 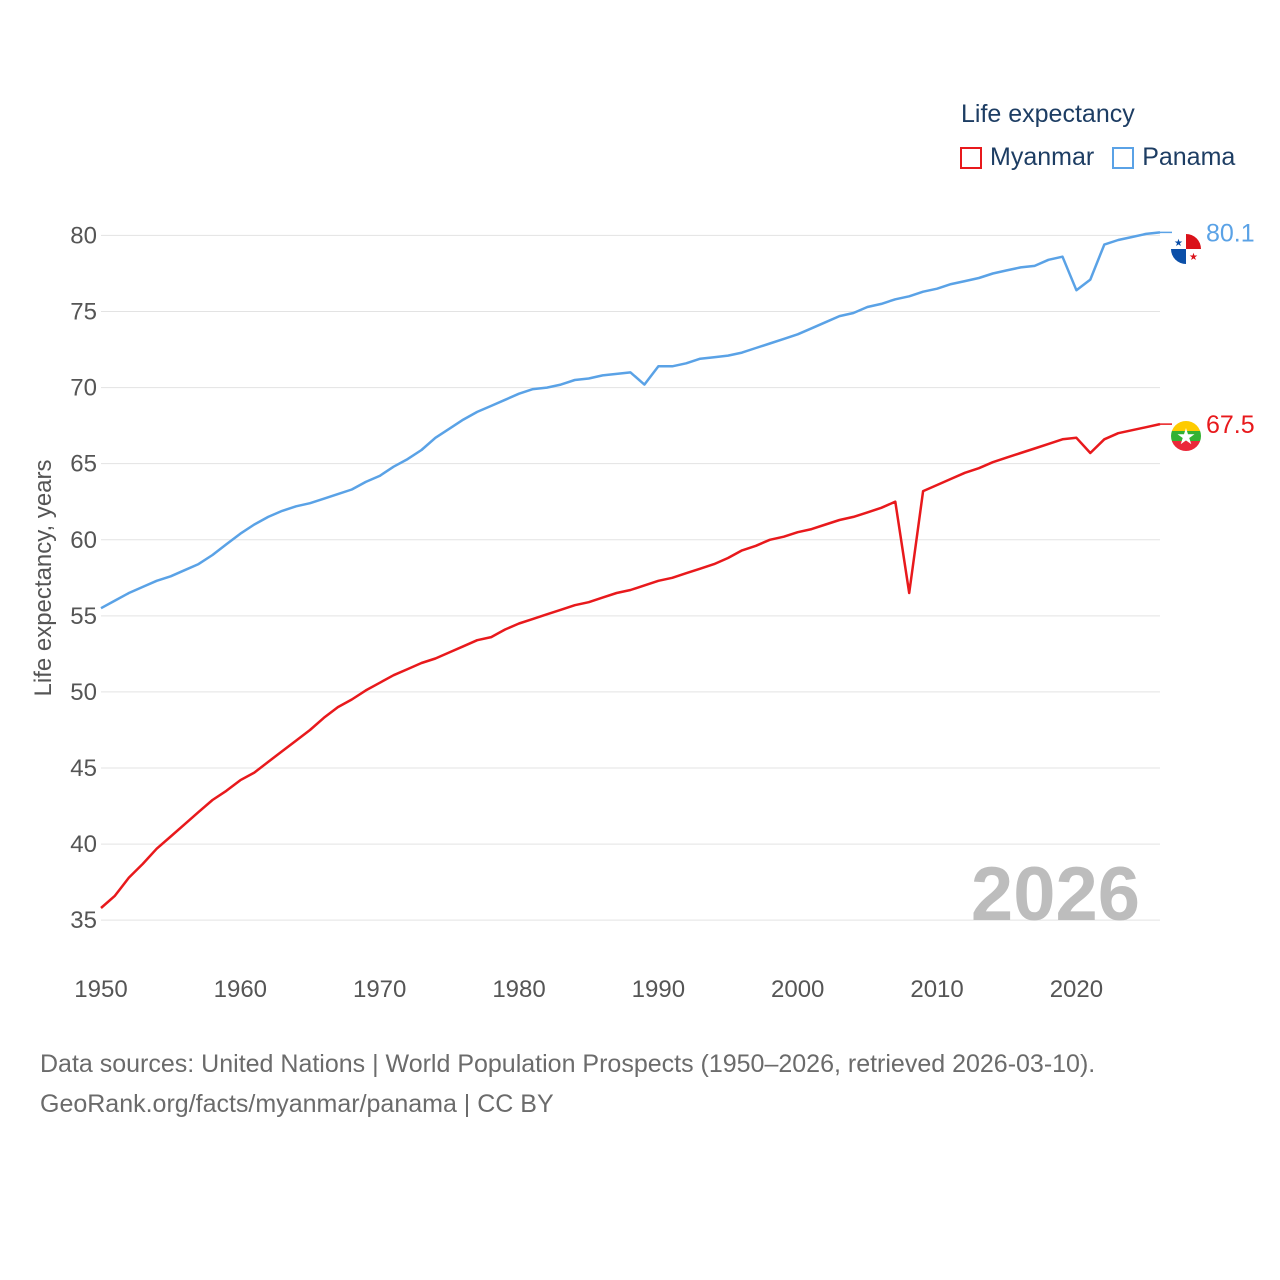 I want to click on legend-label-panama: Panama, so click(x=1189, y=157).